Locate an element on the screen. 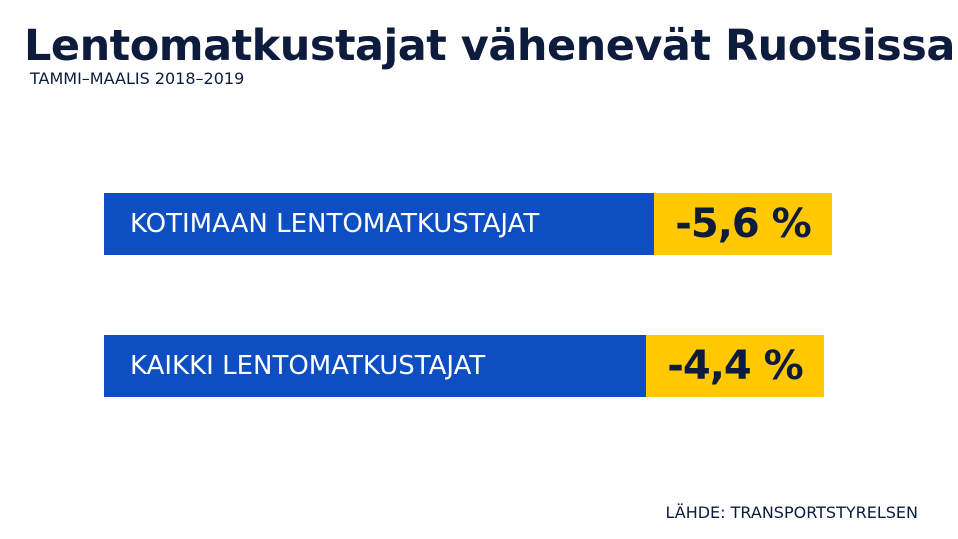  row-label: KOTIMAAN LENTOMATKUSTAJAT is located at coordinates (379, 224).